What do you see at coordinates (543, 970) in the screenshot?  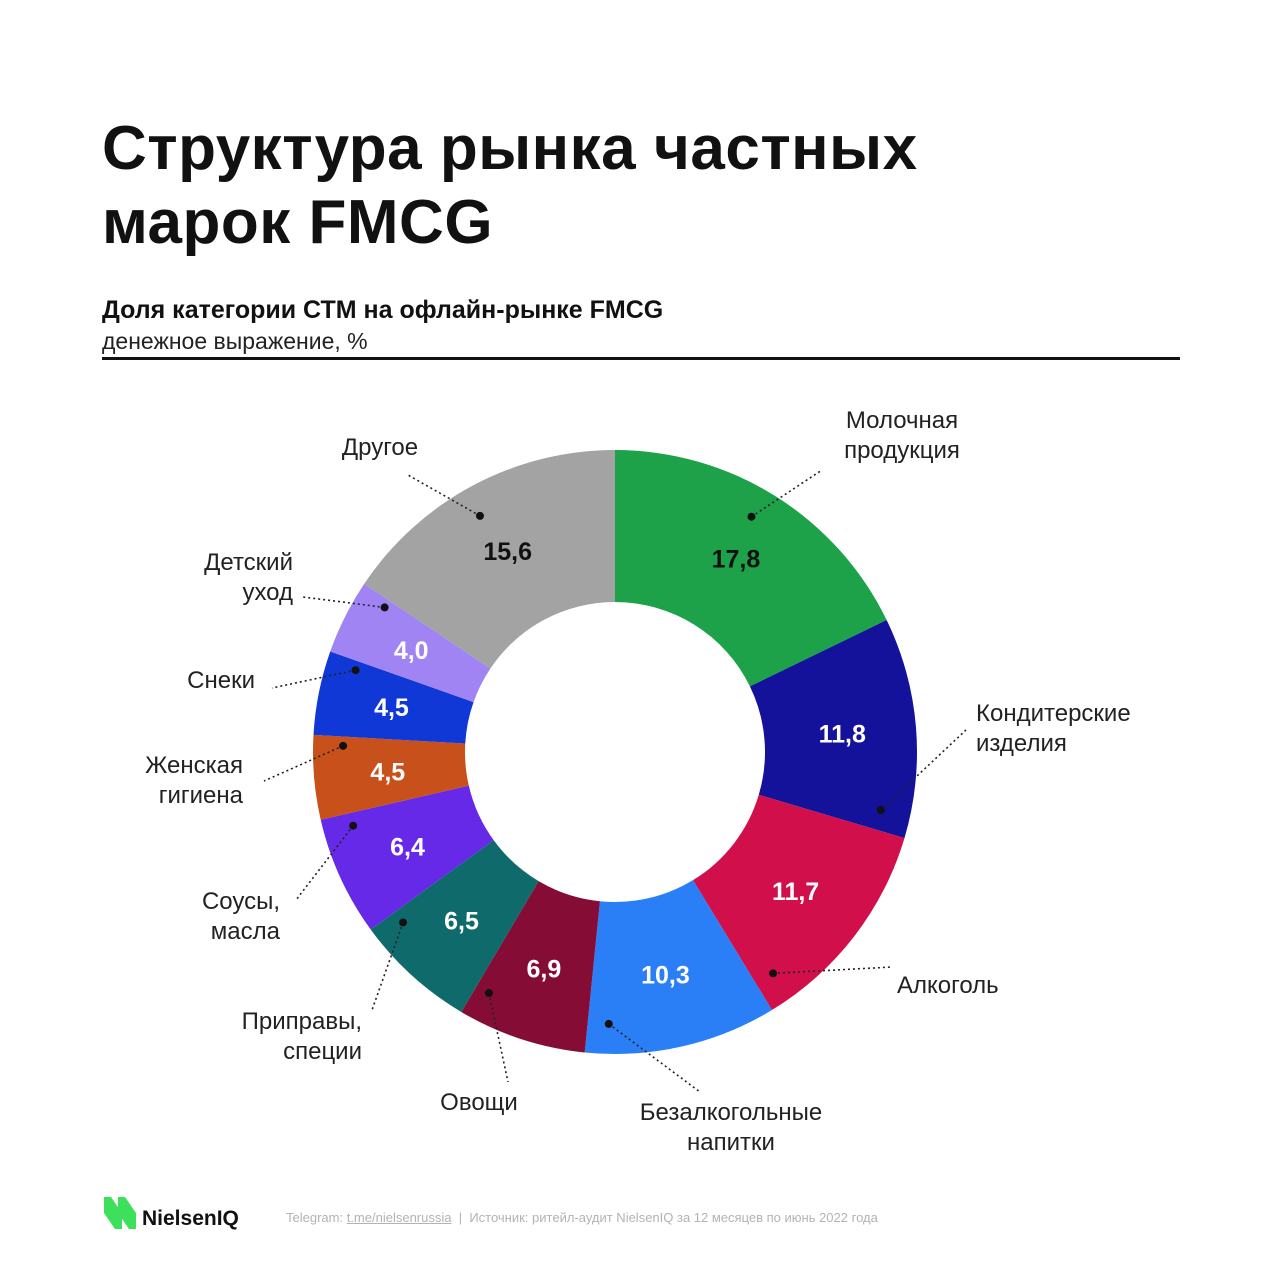 I see `slice-value-label: 6,9` at bounding box center [543, 970].